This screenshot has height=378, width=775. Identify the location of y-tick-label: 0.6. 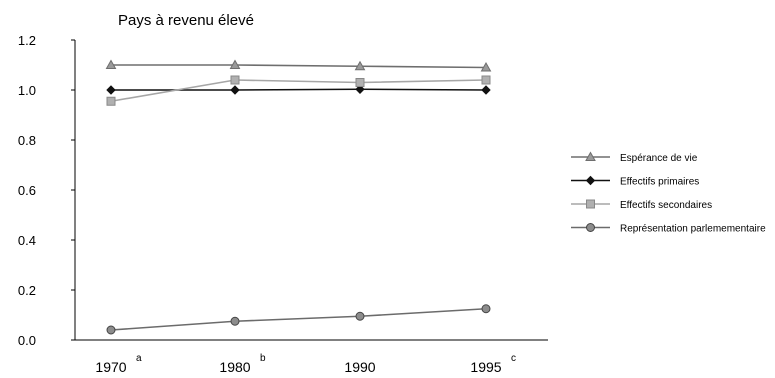
(27, 190).